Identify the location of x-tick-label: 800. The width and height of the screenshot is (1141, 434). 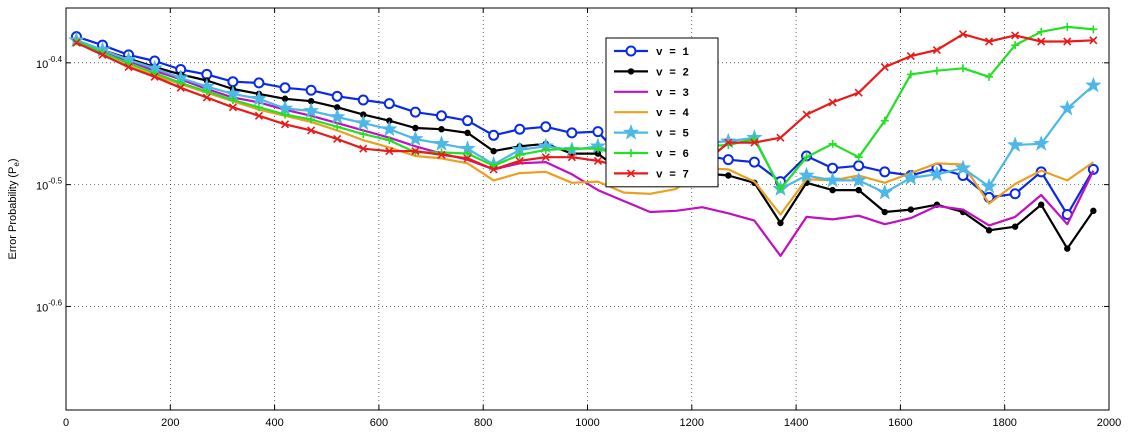
(483, 423).